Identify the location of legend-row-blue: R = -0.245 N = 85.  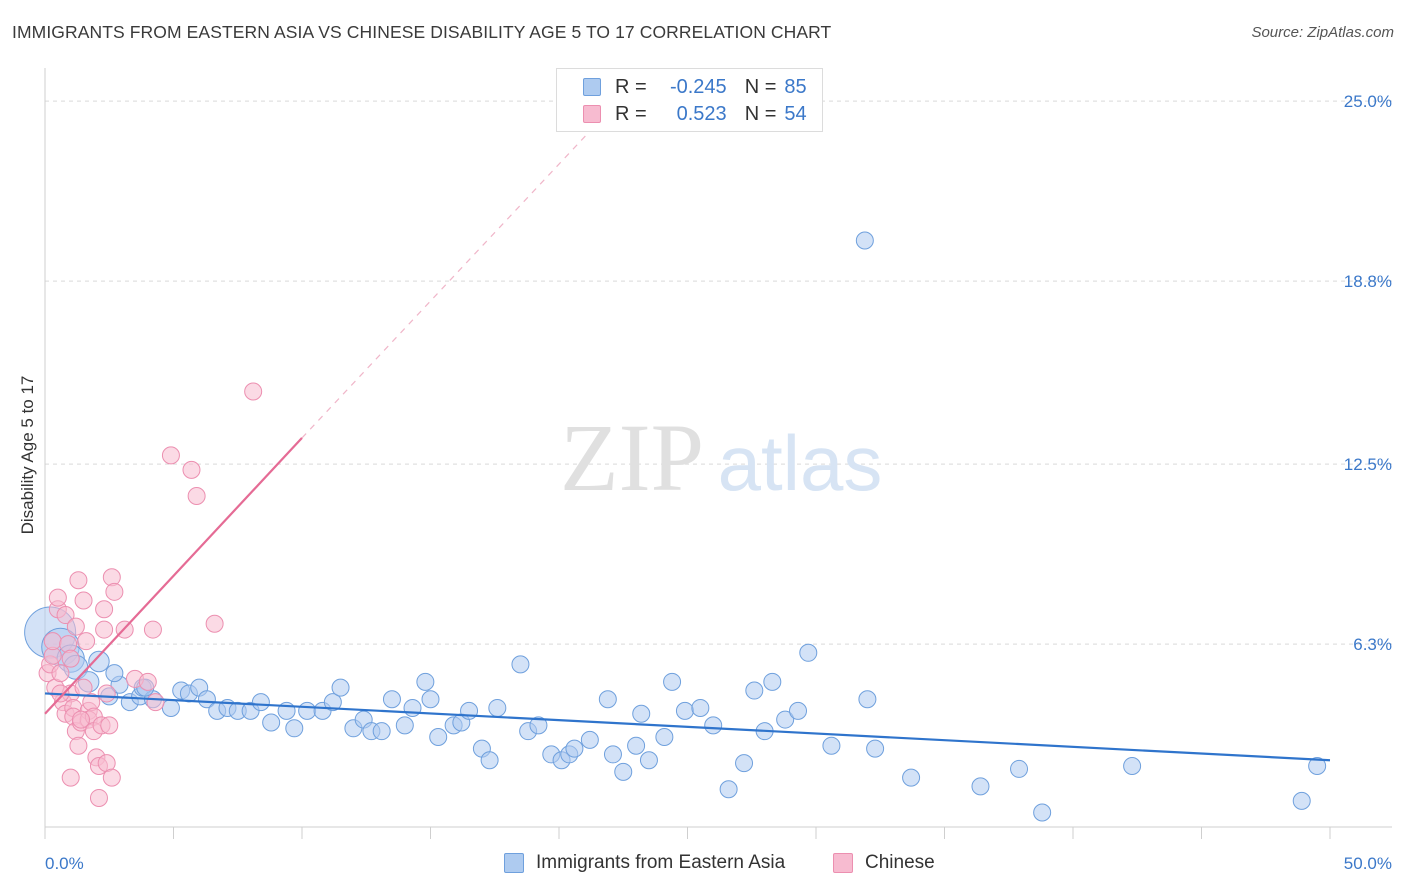
(695, 87).